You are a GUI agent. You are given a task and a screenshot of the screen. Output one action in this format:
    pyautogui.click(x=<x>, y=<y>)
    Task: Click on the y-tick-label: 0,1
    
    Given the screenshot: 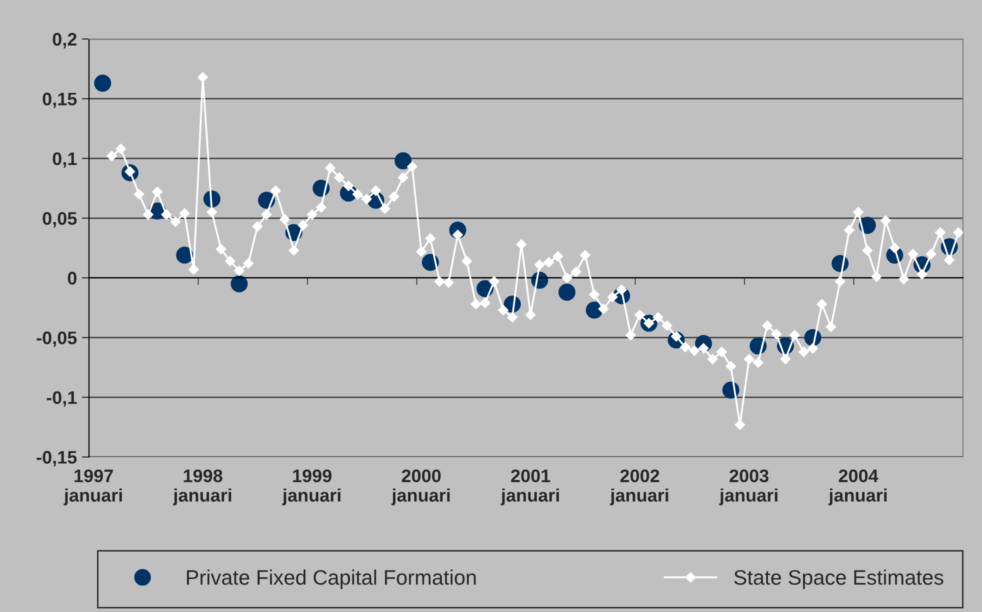 What is the action you would take?
    pyautogui.click(x=64, y=160)
    